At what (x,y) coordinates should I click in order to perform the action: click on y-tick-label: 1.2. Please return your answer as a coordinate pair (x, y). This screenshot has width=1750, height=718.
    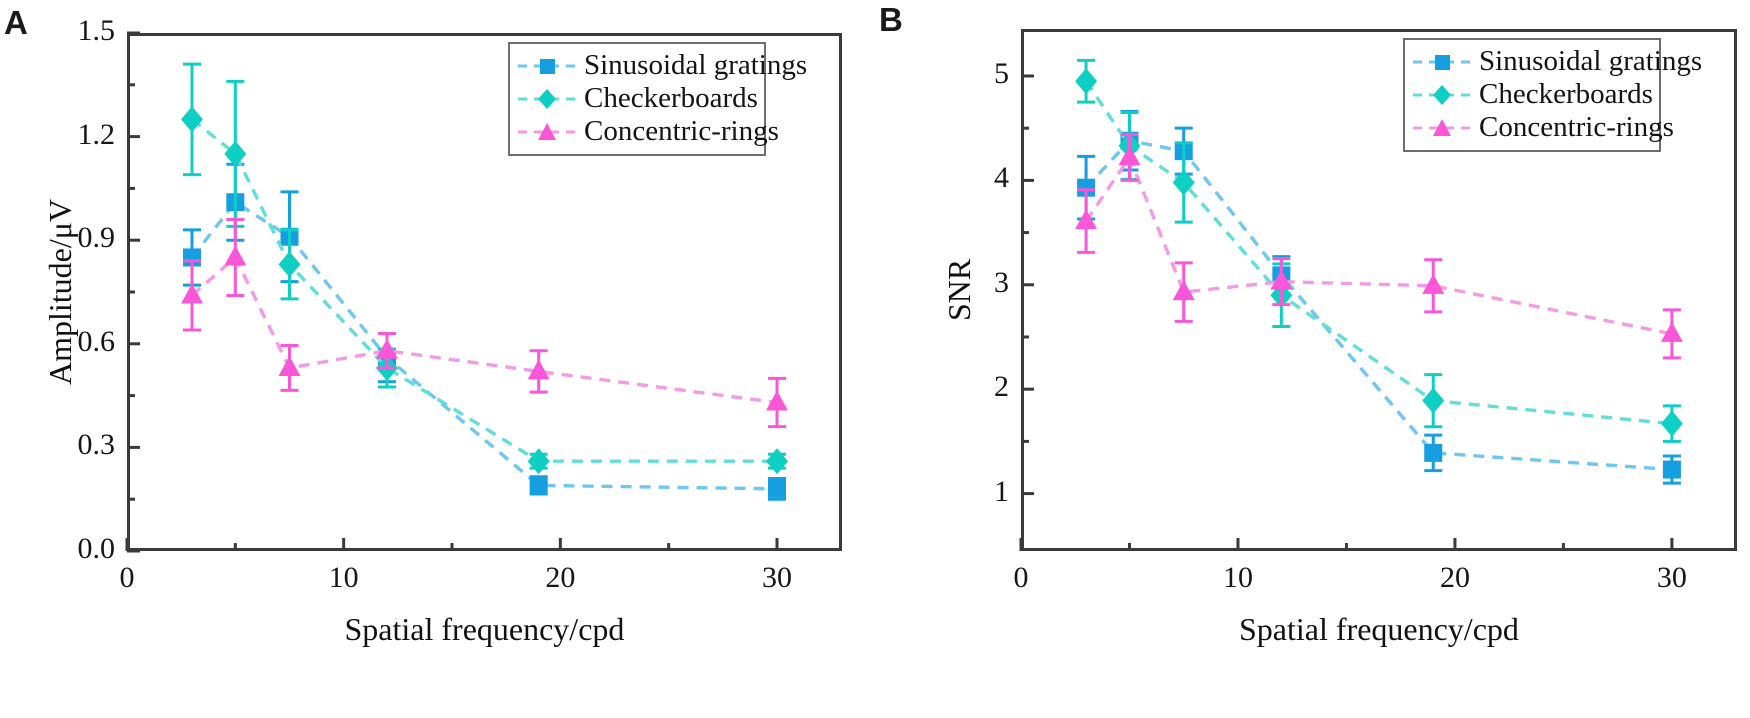
    Looking at the image, I should click on (96, 134).